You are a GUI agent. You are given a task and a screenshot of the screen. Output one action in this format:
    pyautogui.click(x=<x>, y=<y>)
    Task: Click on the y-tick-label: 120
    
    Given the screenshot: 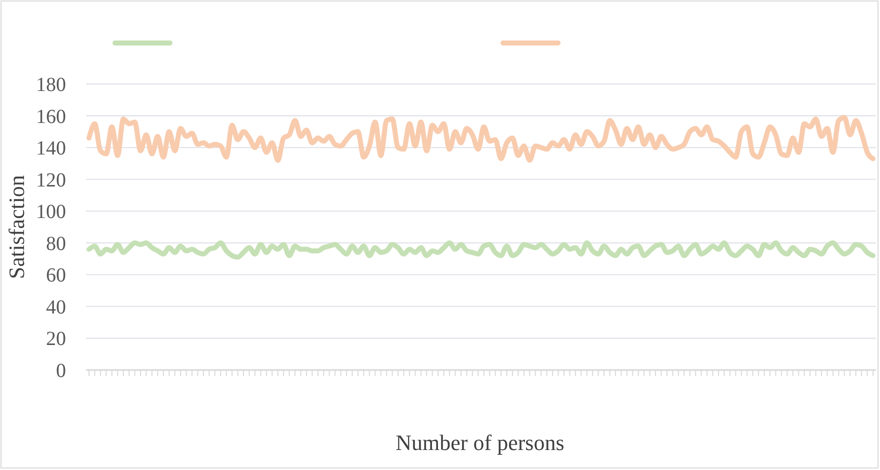 What is the action you would take?
    pyautogui.click(x=51, y=180)
    